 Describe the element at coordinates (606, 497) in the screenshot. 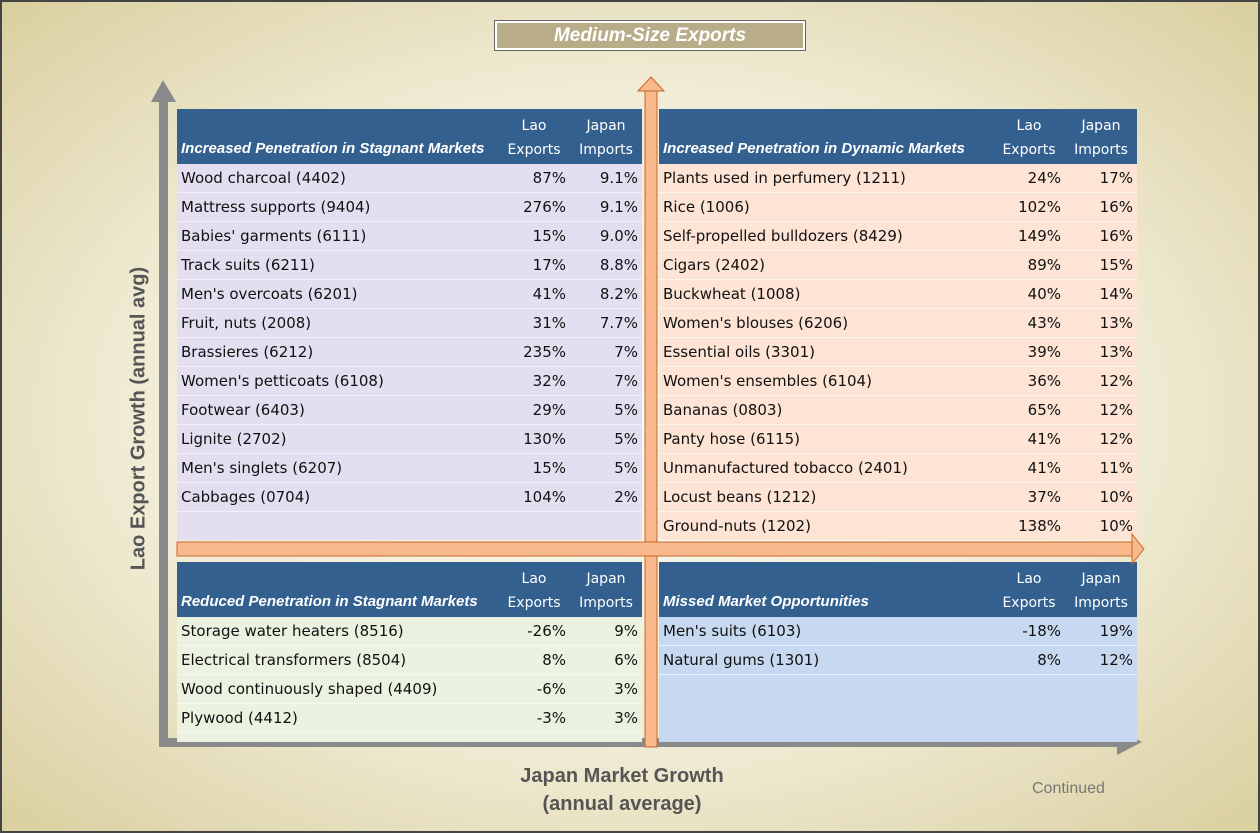

I see `cell-value: 2%` at that location.